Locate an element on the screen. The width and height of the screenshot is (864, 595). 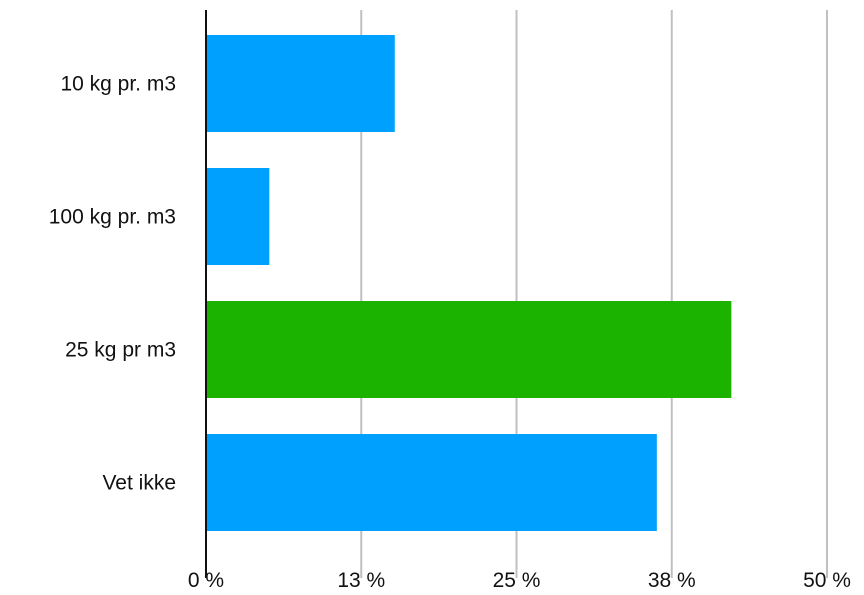
category-label: 100 kg pr. m3 is located at coordinates (112, 217).